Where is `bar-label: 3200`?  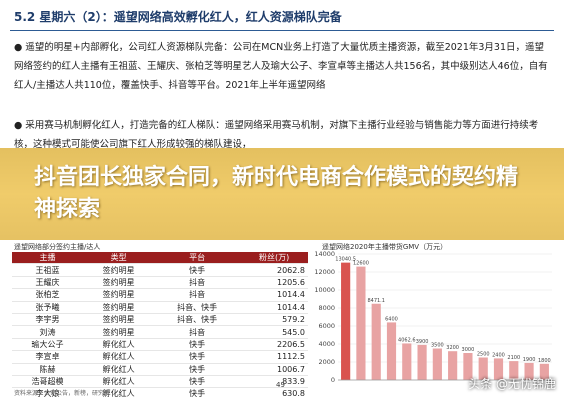 bar-label: 3200 is located at coordinates (452, 348).